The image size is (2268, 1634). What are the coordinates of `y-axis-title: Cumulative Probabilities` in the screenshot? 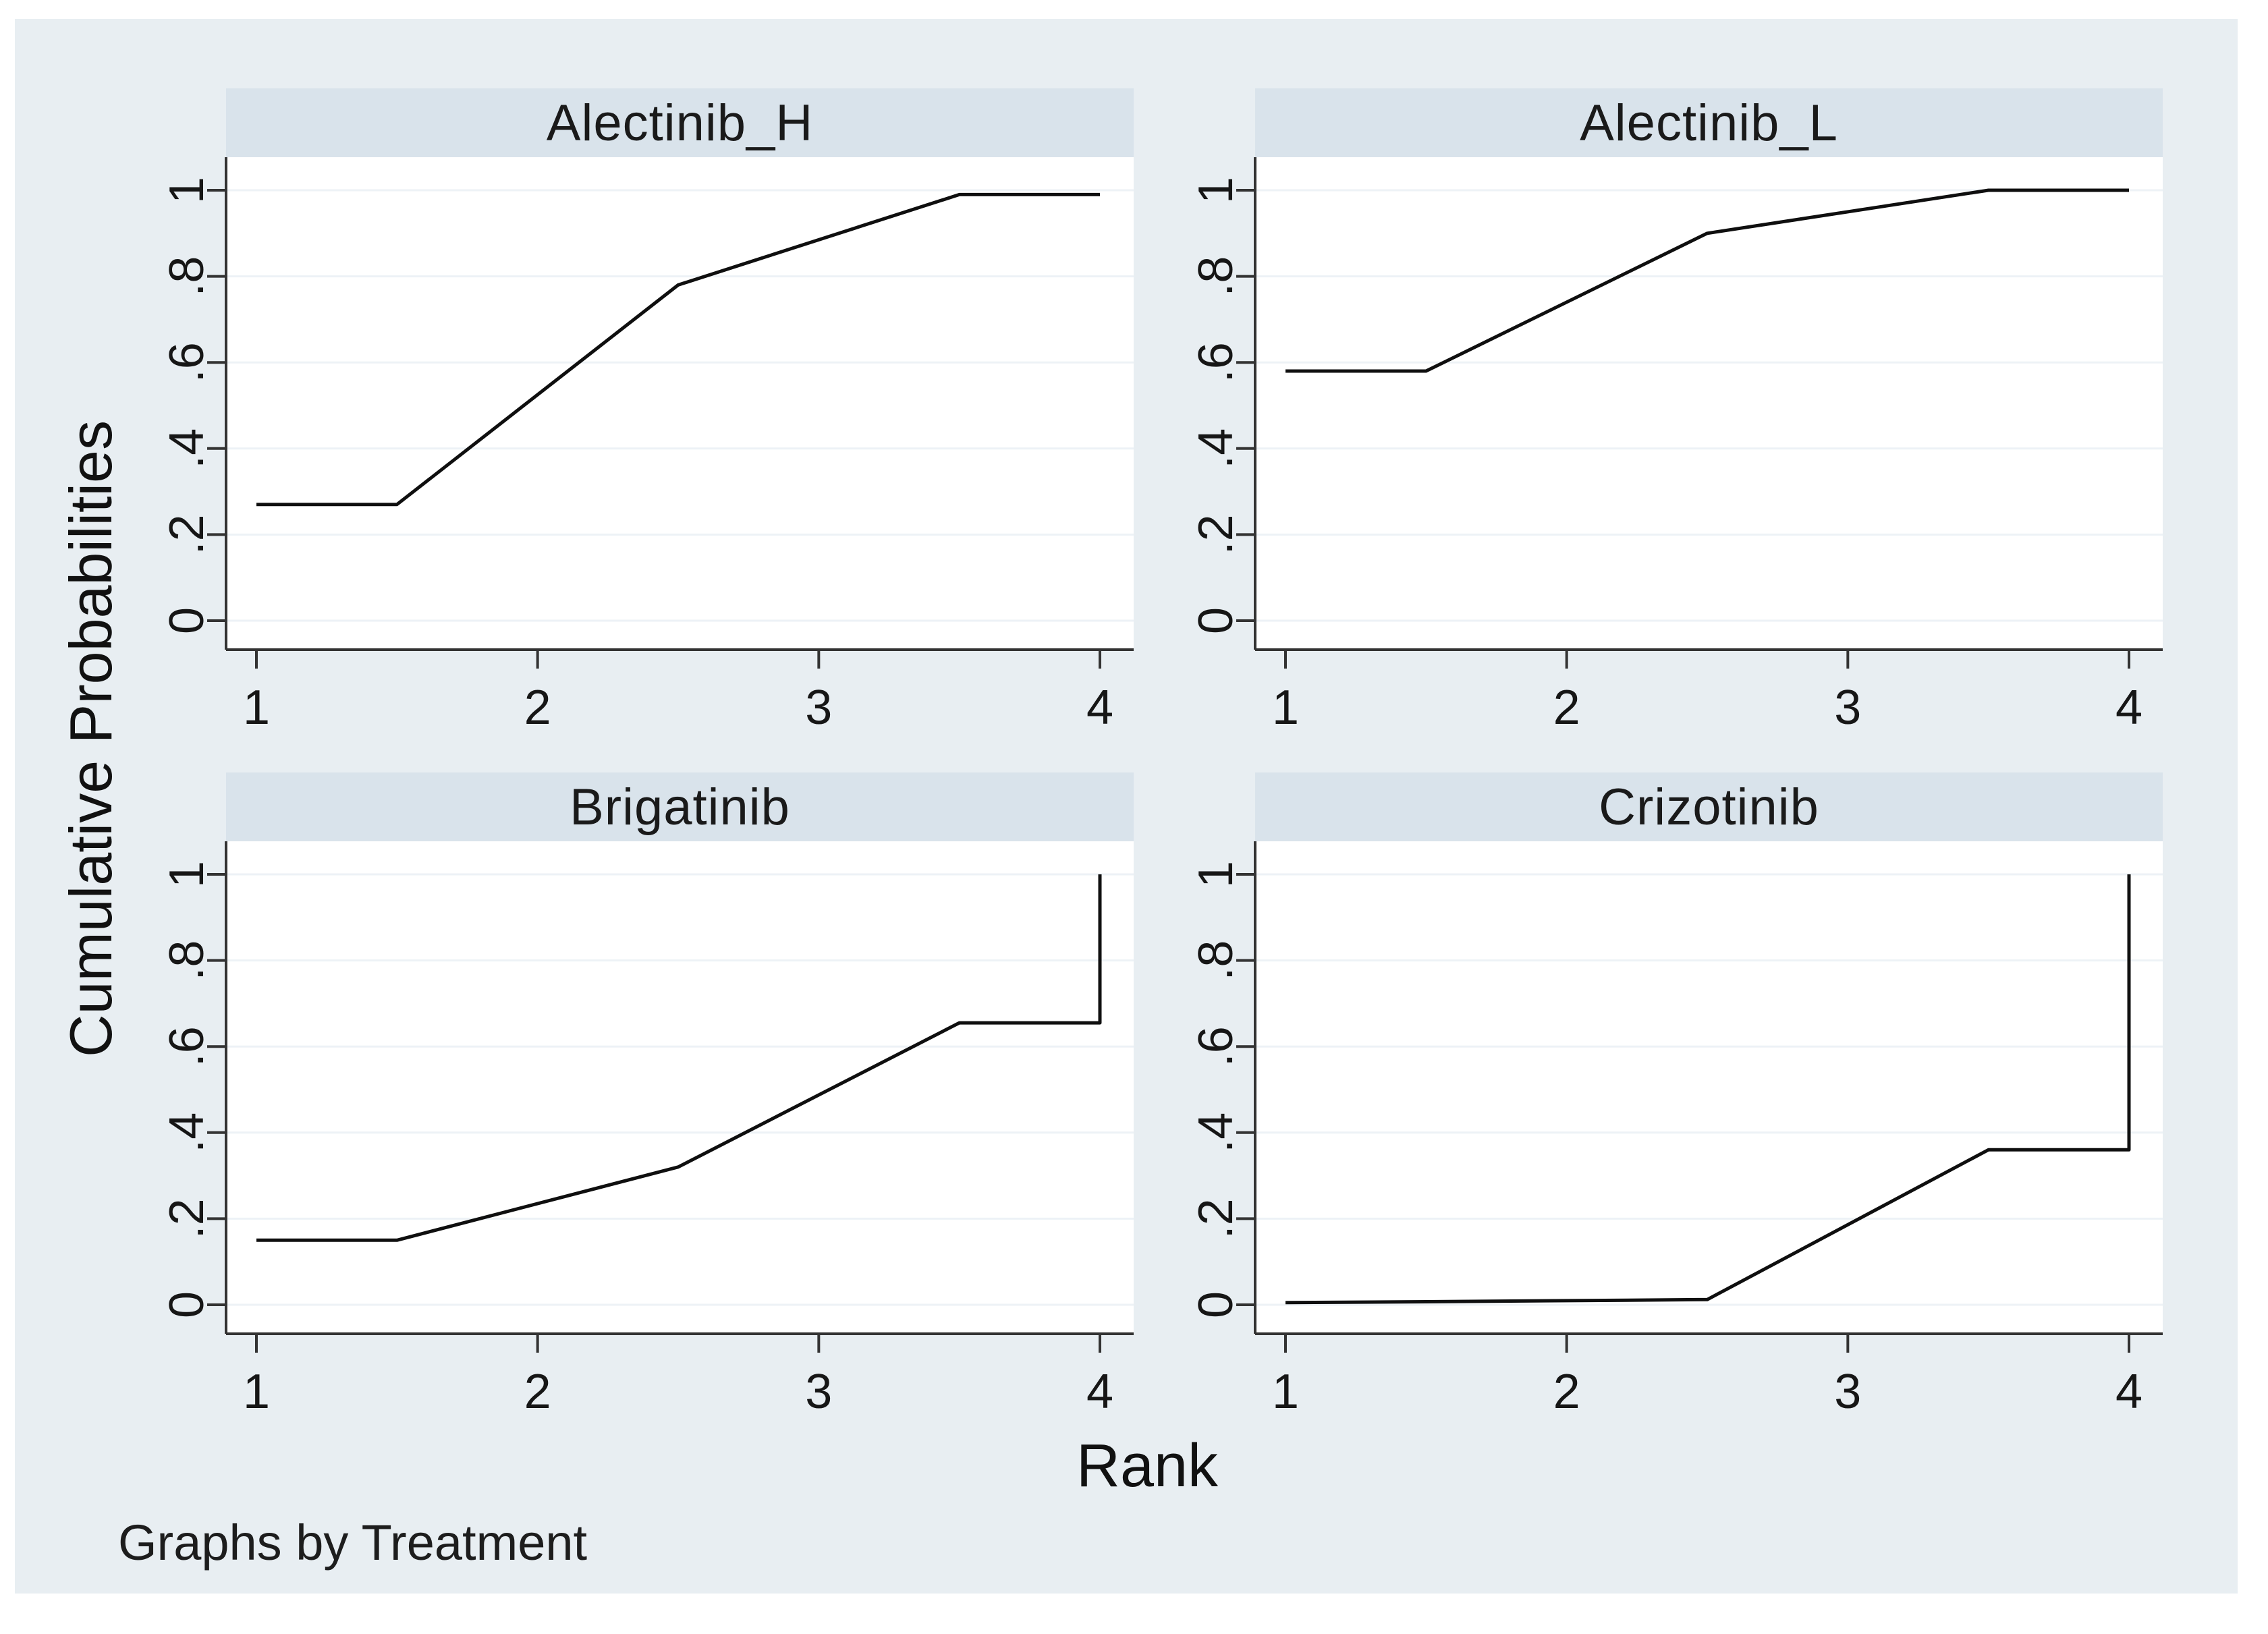 It's located at (90, 738).